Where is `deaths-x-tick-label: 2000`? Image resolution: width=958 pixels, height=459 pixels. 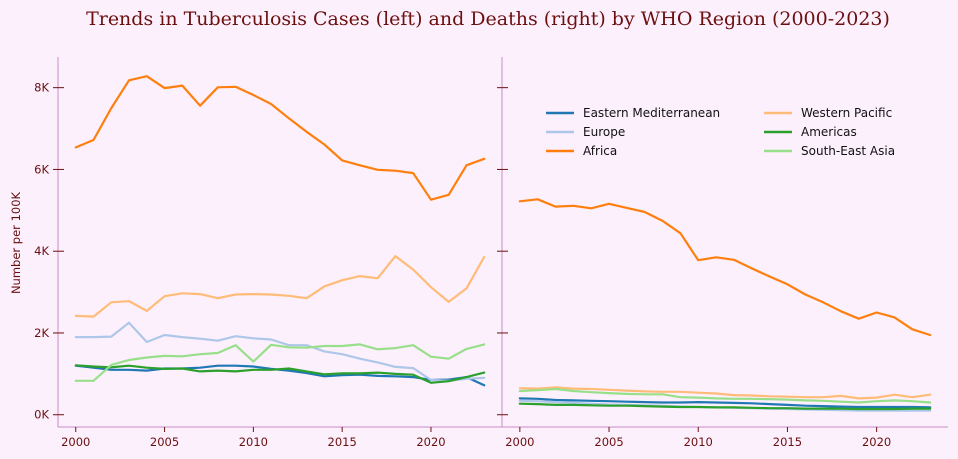
deaths-x-tick-label: 2000 is located at coordinates (519, 442).